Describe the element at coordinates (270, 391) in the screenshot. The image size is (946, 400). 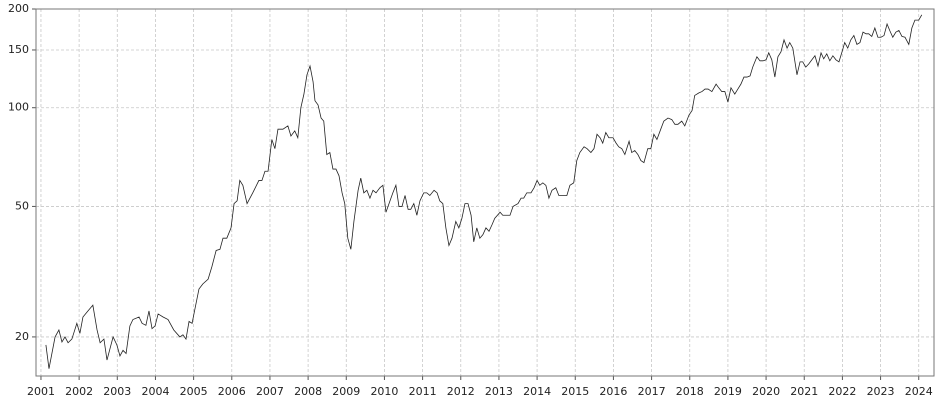
I see `x-tick-label: 2007` at that location.